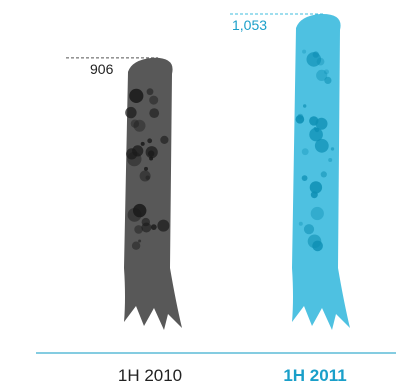 The image size is (399, 388). What do you see at coordinates (314, 375) in the screenshot?
I see `category-label-1h-2011: 1H 2011` at bounding box center [314, 375].